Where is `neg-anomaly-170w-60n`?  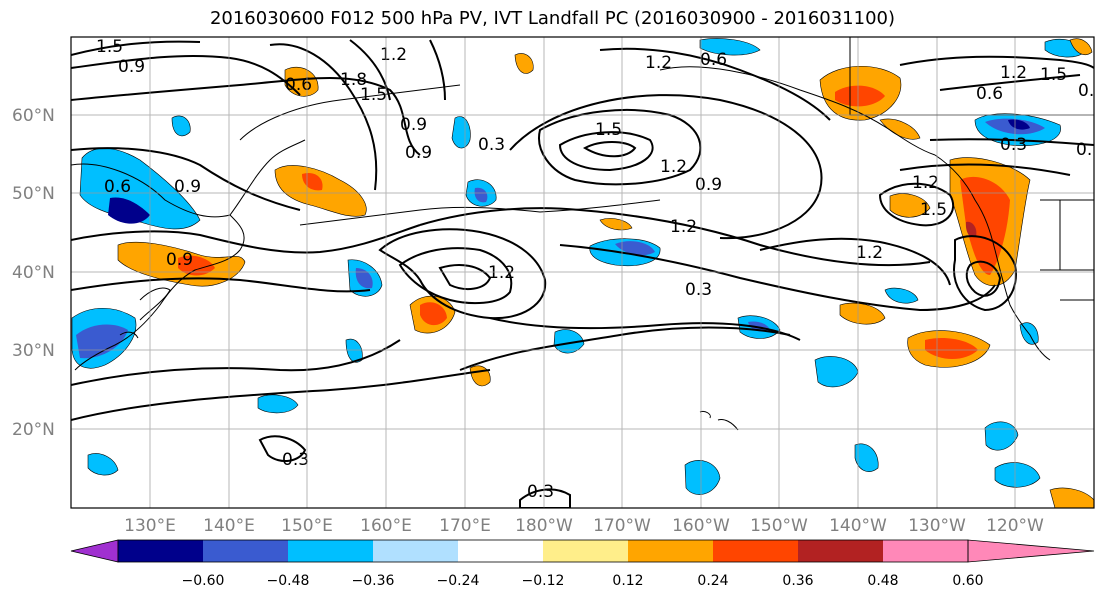 neg-anomaly-170w-60n is located at coordinates (730, 47).